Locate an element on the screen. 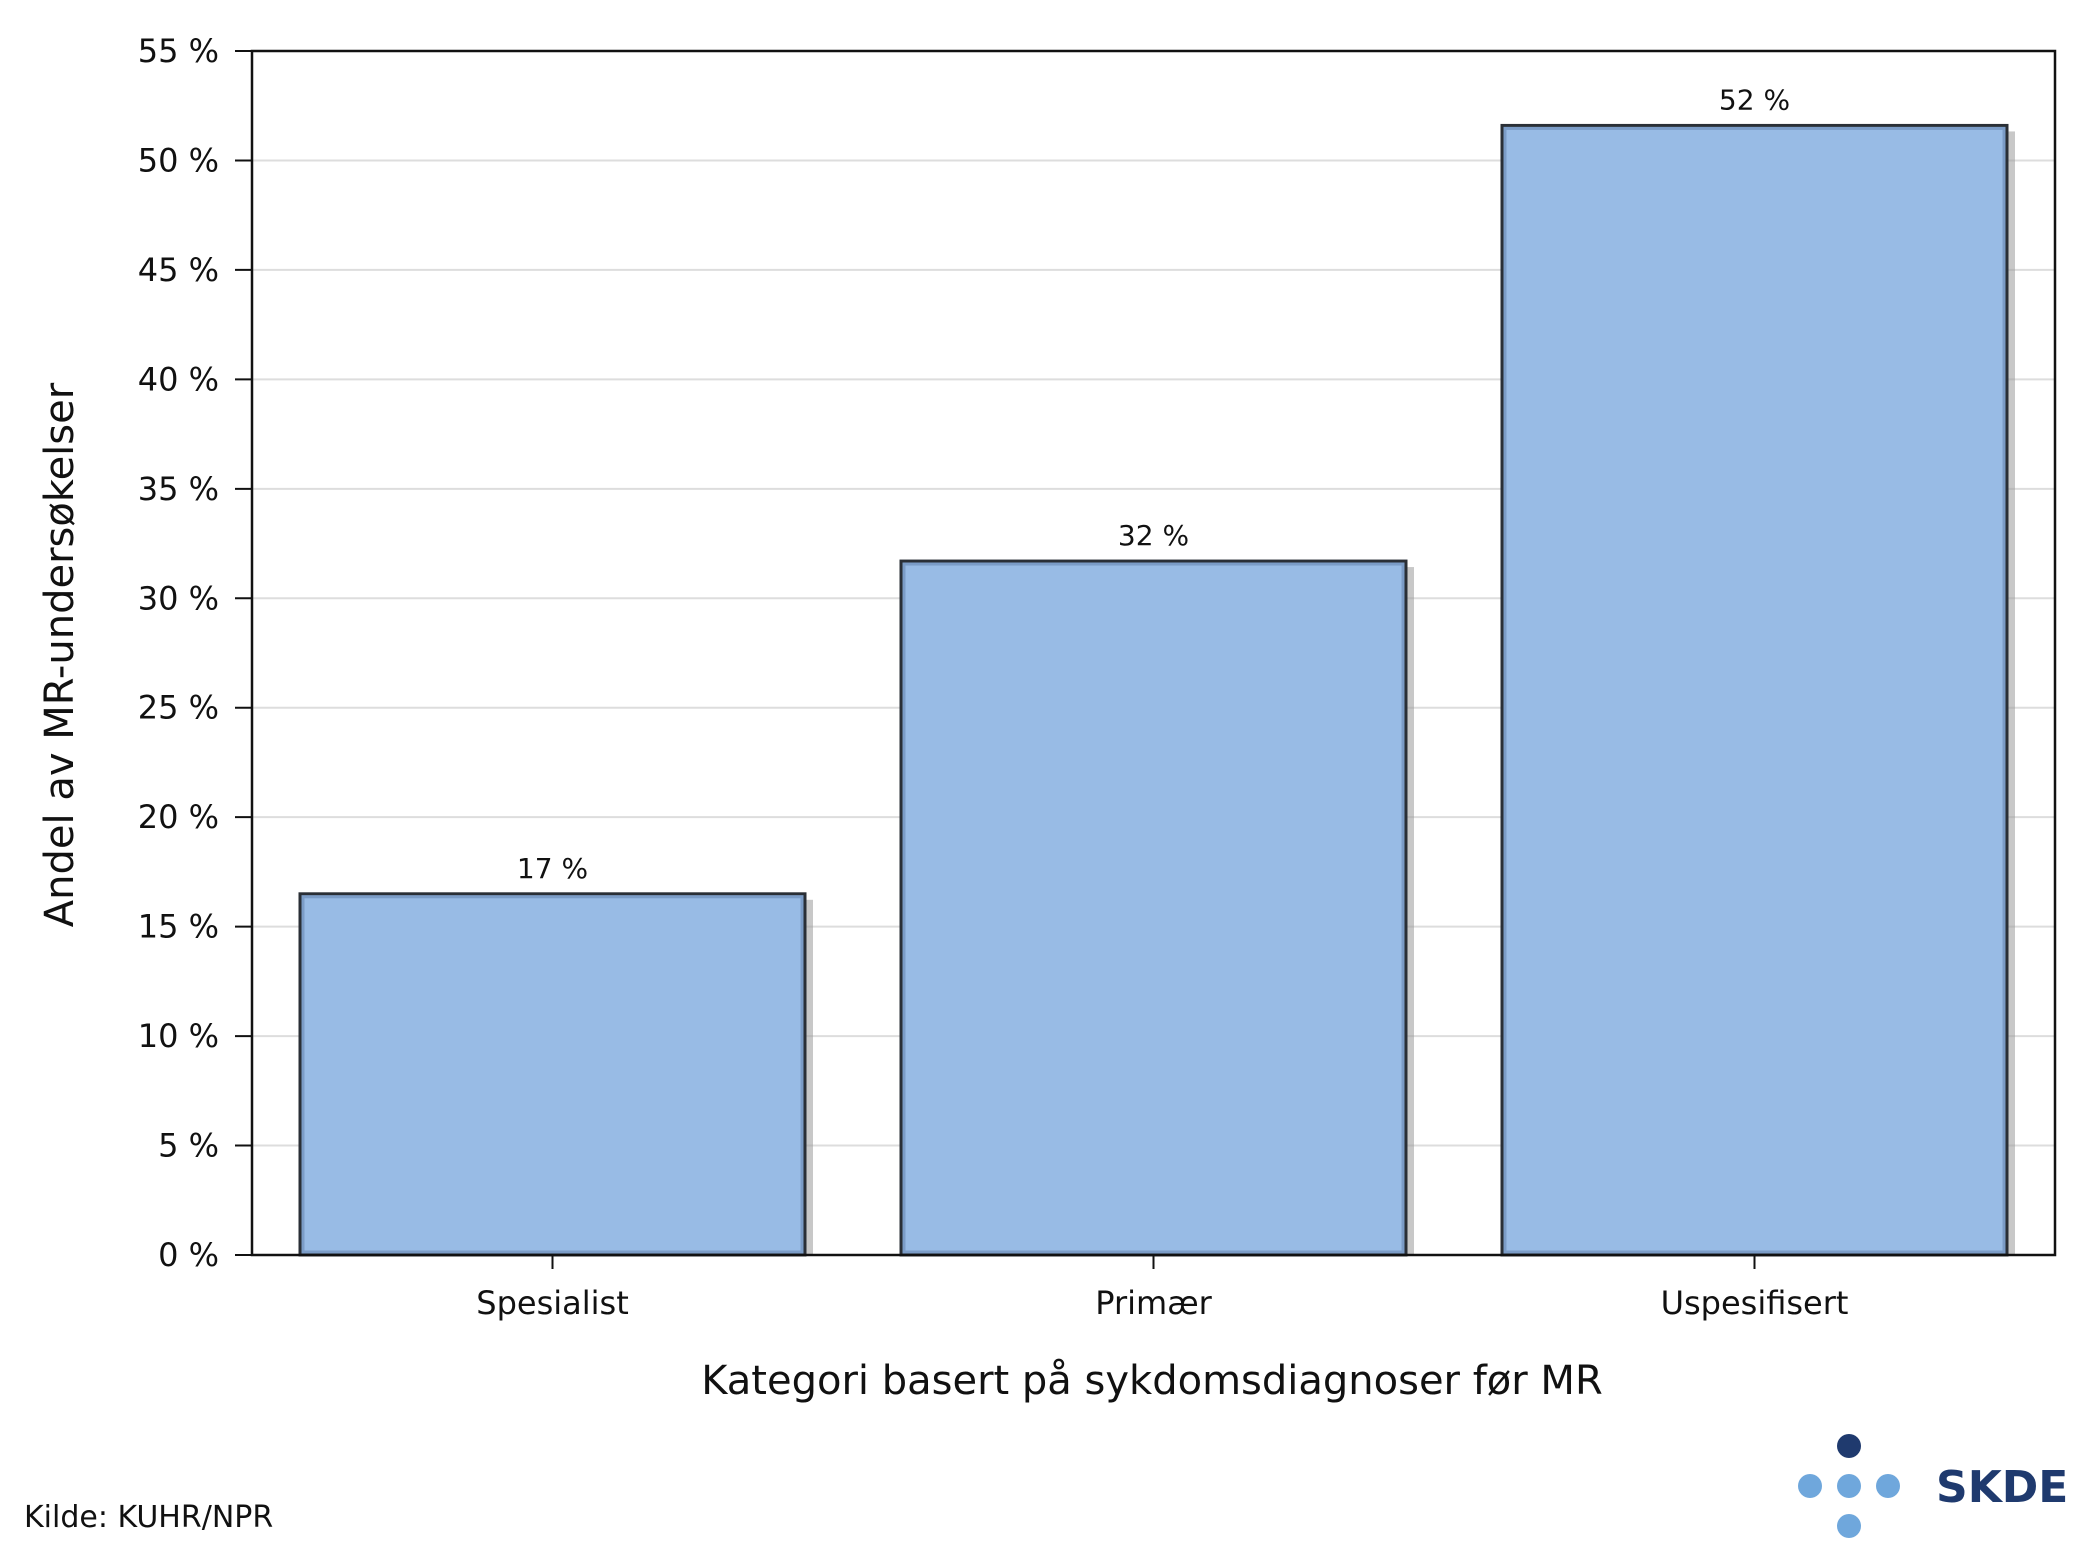 Image resolution: width=2083 pixels, height=1562 pixels. y-tick-label-45: 45 % is located at coordinates (178, 270).